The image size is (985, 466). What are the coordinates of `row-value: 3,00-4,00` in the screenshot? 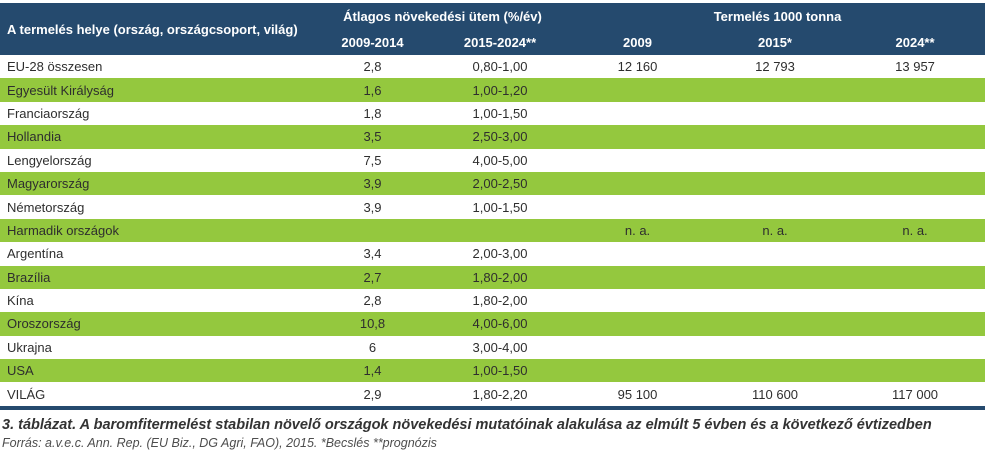 It's located at (500, 347).